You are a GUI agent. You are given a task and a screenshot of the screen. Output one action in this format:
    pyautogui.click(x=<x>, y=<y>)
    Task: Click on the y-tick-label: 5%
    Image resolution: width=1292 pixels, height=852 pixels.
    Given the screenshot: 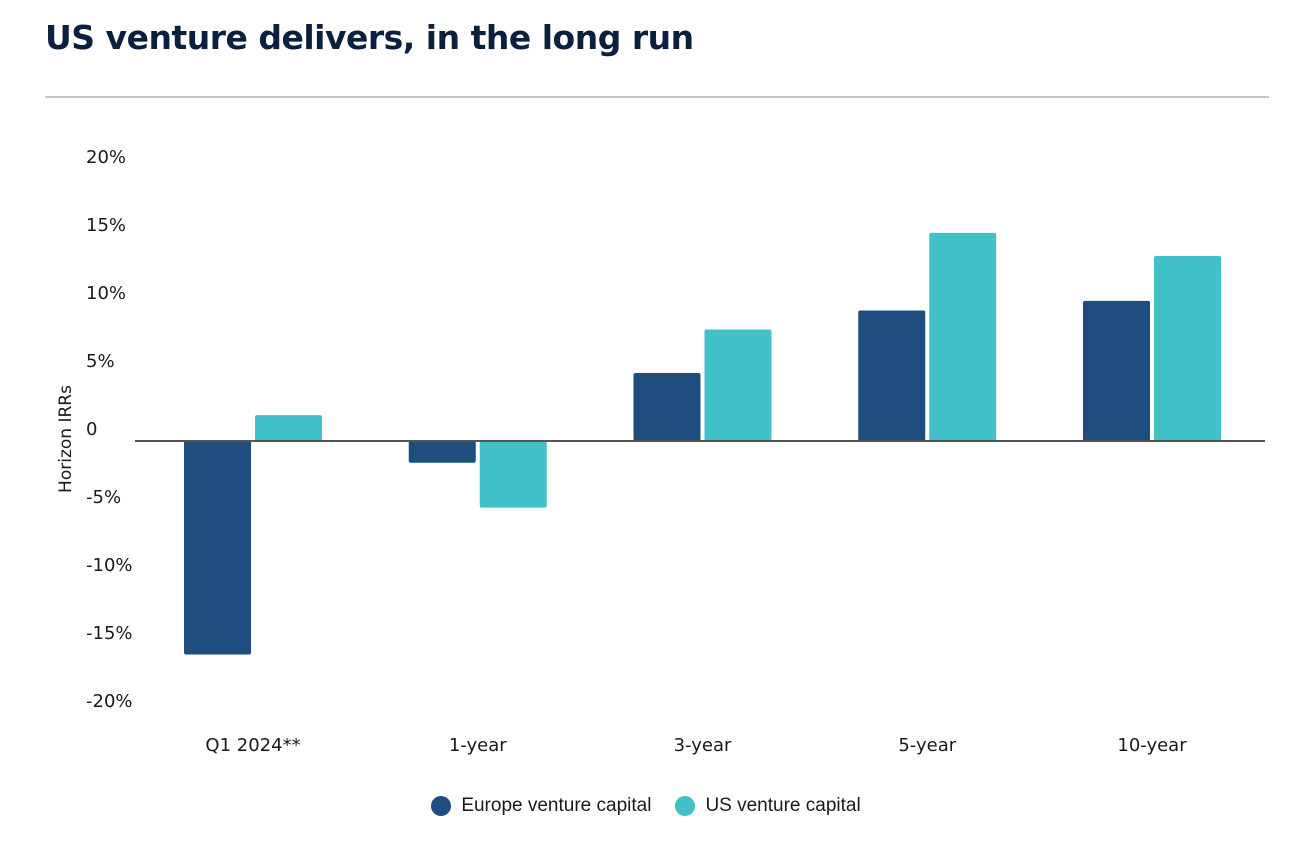 What is the action you would take?
    pyautogui.click(x=100, y=361)
    